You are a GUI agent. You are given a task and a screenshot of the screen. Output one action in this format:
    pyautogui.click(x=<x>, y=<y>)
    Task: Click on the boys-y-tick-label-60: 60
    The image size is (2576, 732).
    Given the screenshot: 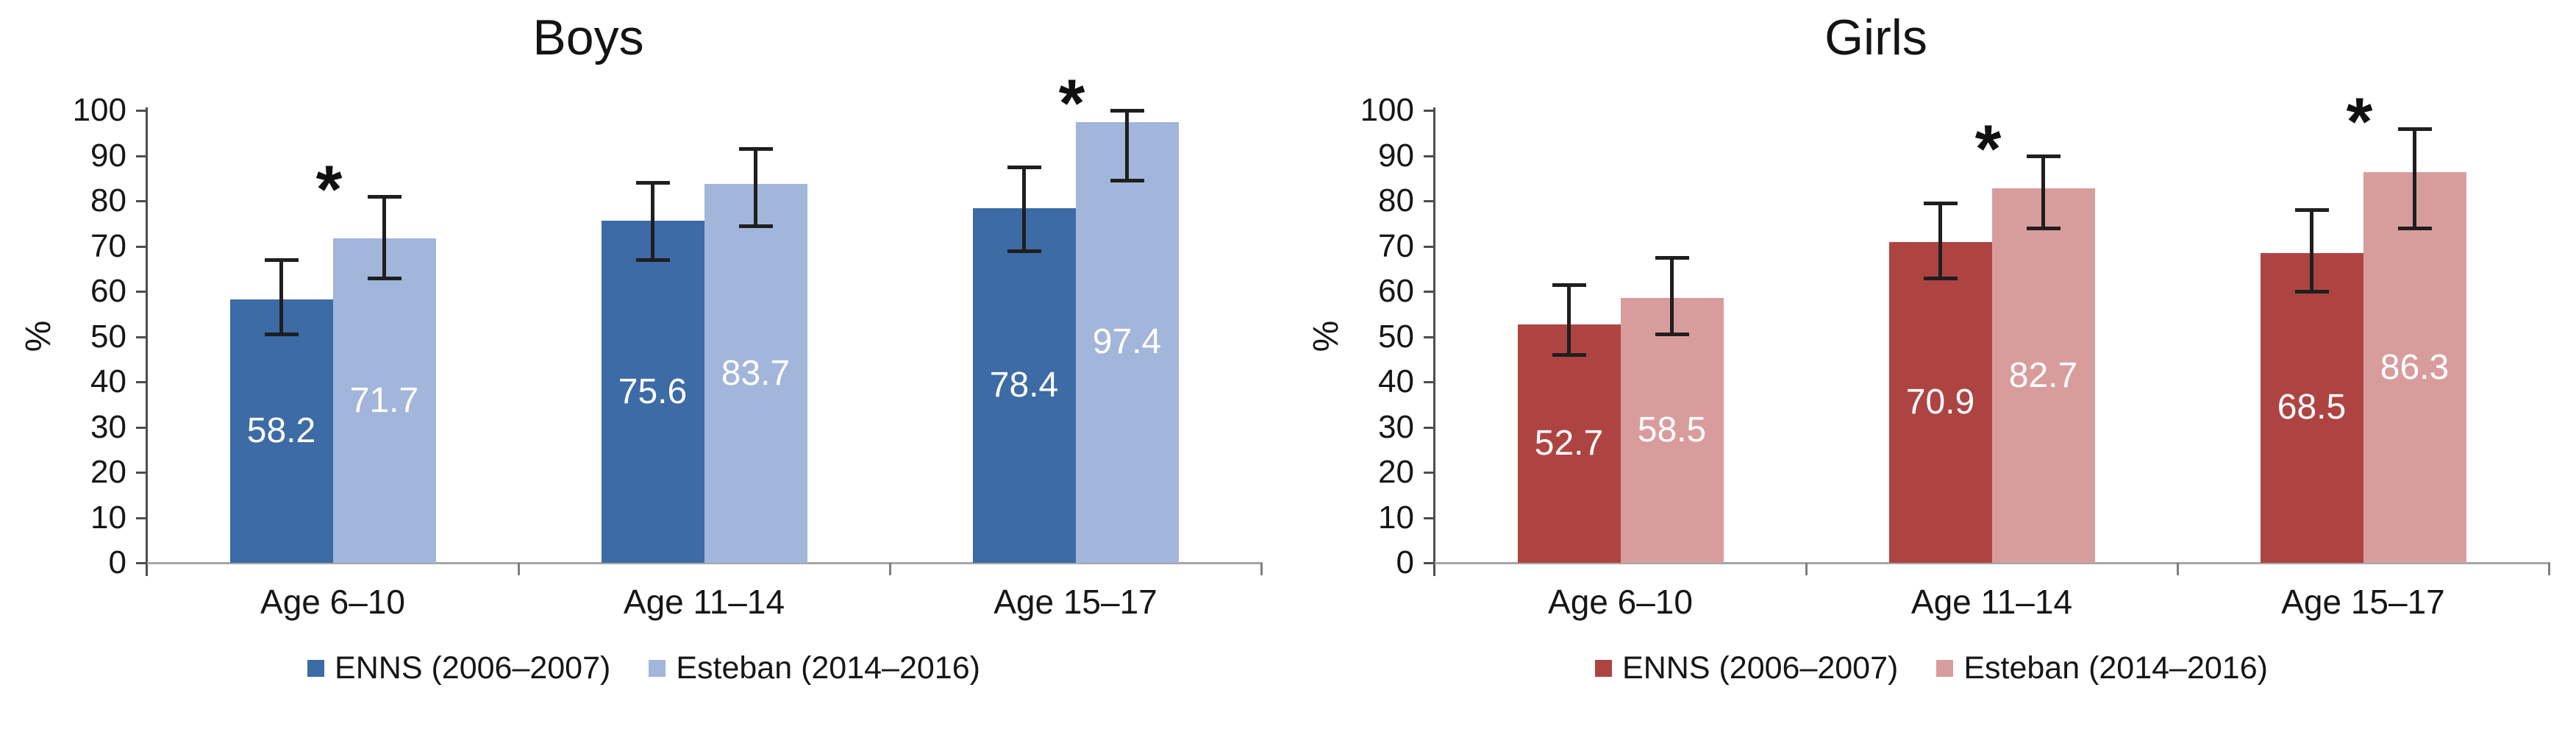 What is the action you would take?
    pyautogui.click(x=108, y=291)
    